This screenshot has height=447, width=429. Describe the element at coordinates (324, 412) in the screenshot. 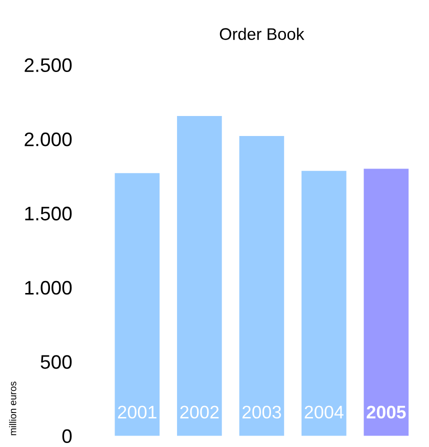

I see `x-tick-label: 2004` at that location.